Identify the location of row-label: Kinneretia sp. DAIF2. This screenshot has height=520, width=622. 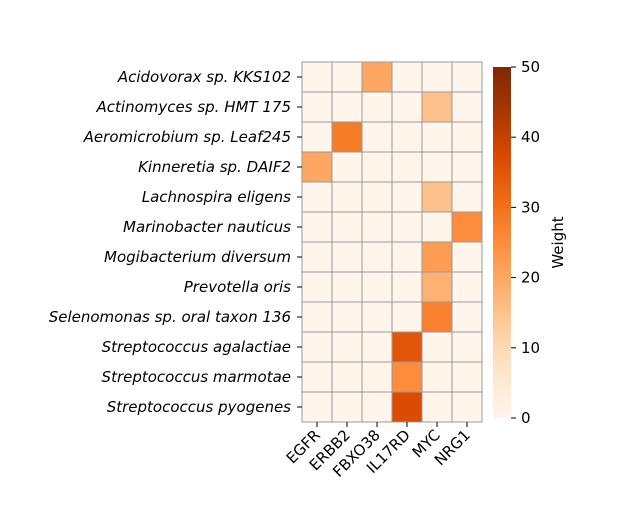
(214, 167).